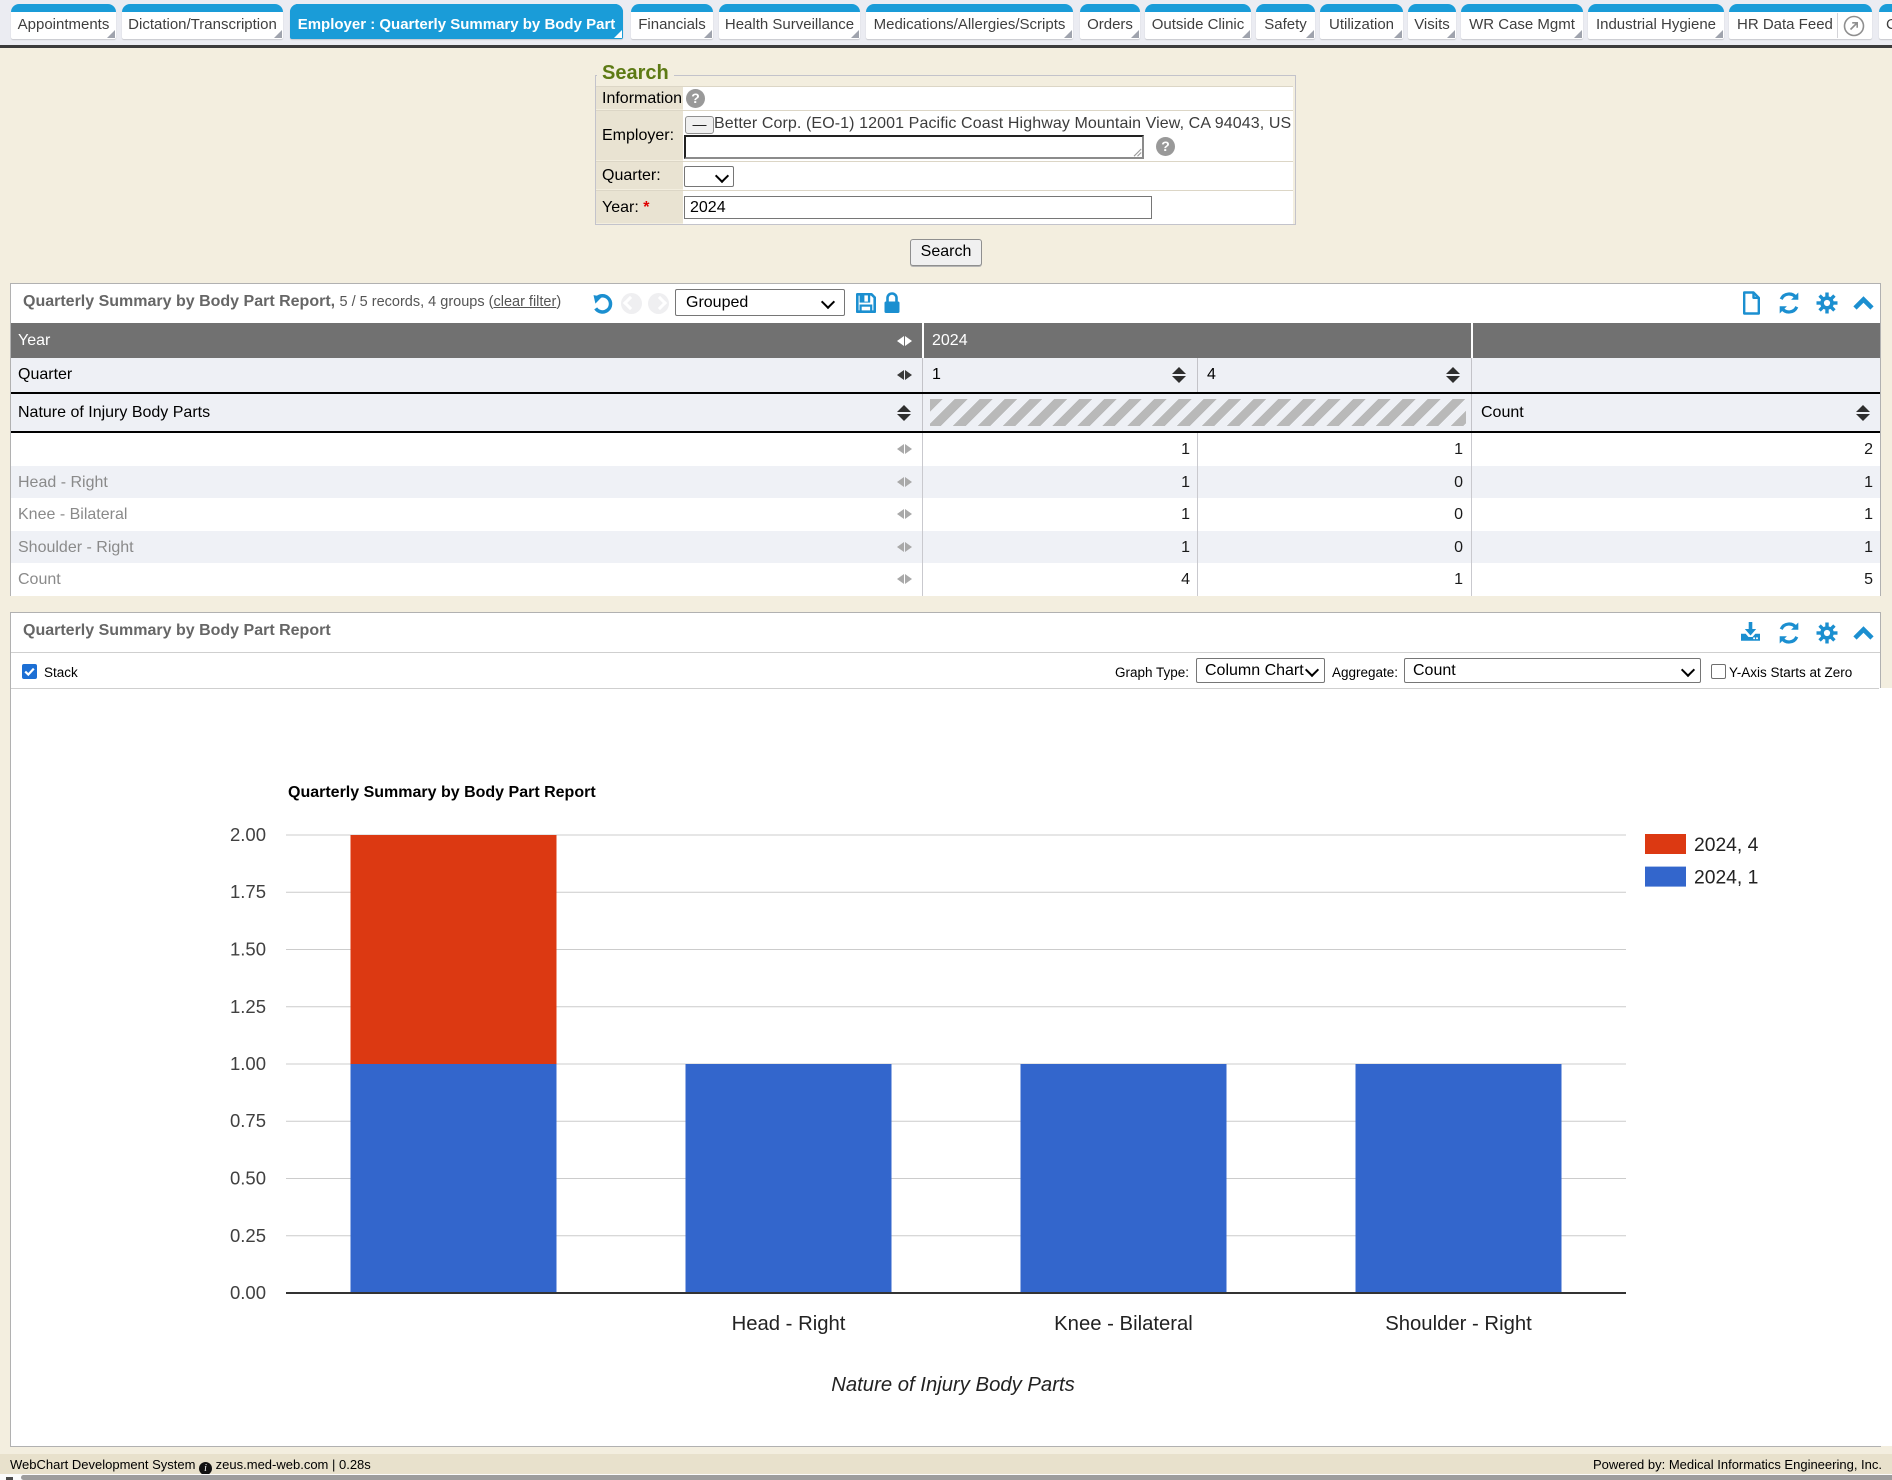 Image resolution: width=1892 pixels, height=1480 pixels. I want to click on svg-text:Quarterly Summary by Body Part: Quarterly Summary by Body Part Report, so click(442, 792).